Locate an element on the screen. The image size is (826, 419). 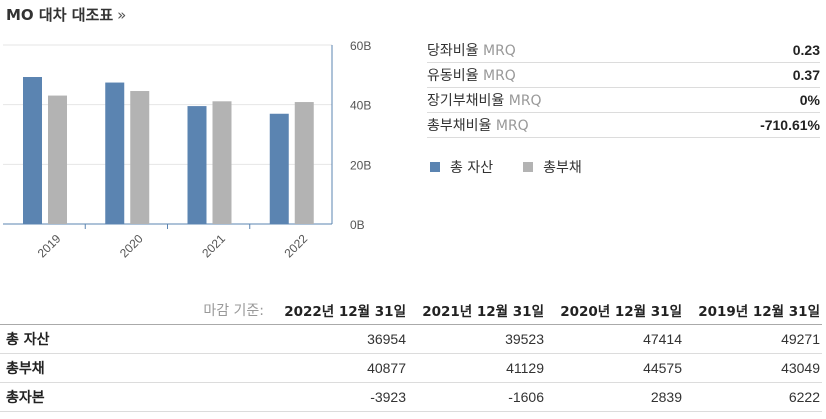
ratio-value: -710.61% is located at coordinates (790, 125).